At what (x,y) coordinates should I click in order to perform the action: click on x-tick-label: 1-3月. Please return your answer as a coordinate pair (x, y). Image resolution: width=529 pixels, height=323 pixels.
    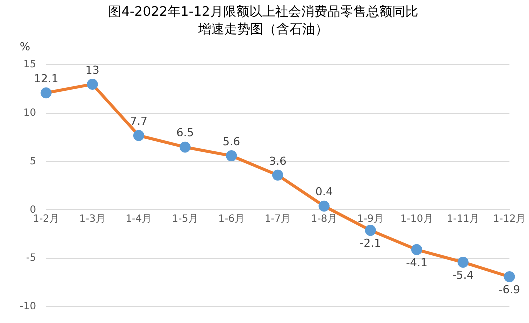
    Looking at the image, I should click on (92, 219).